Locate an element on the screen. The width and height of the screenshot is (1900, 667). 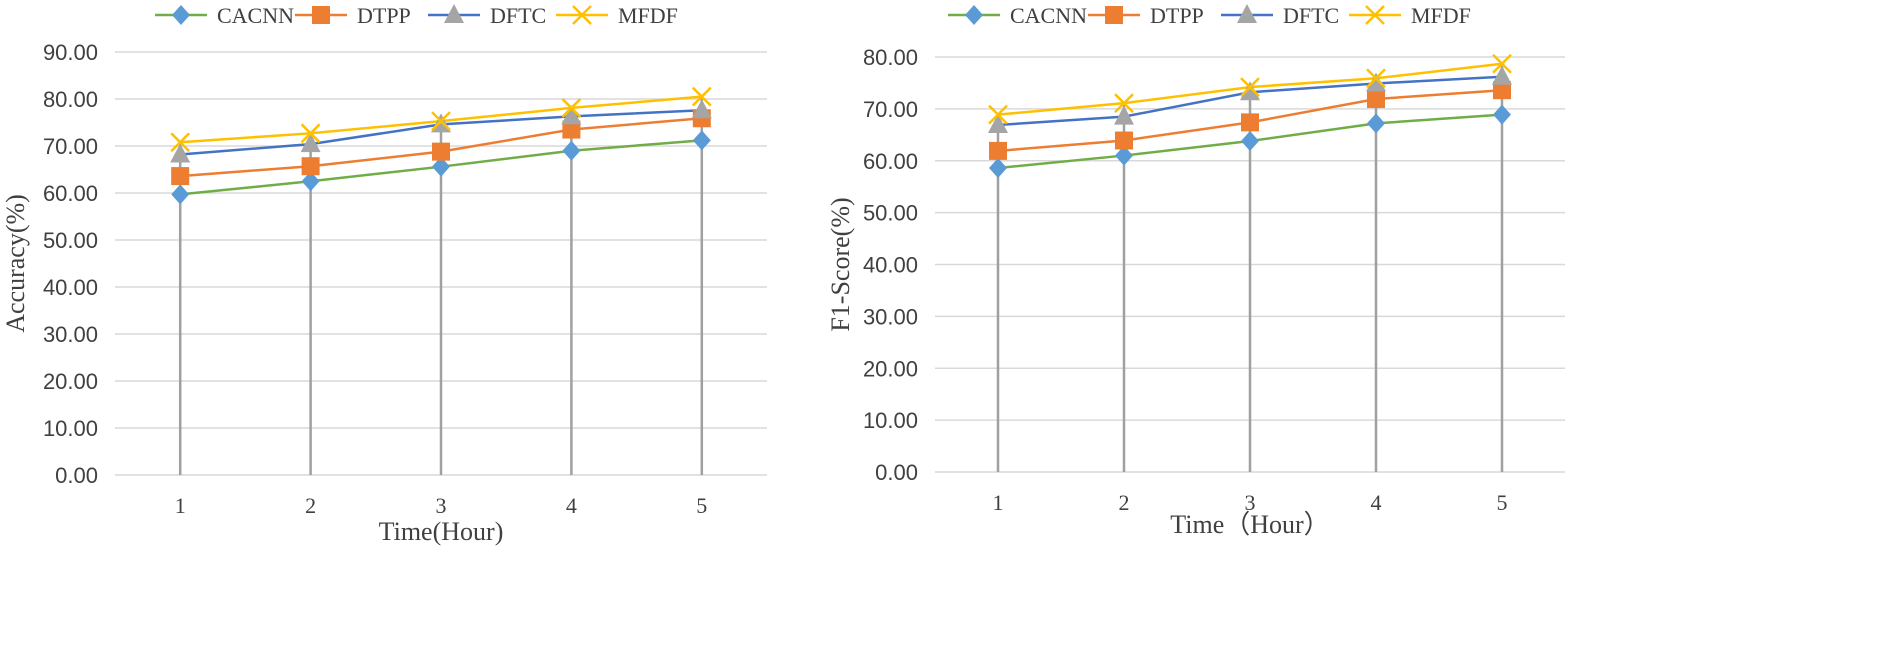
legend-item-dtpp: DTPP is located at coordinates (353, 15).